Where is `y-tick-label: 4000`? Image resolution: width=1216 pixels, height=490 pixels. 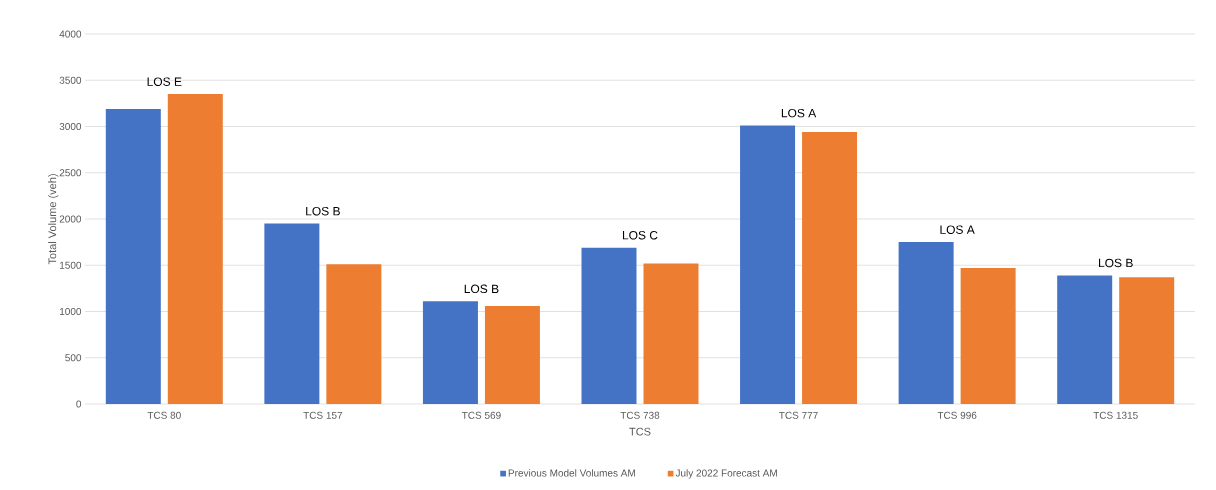 y-tick-label: 4000 is located at coordinates (70, 34).